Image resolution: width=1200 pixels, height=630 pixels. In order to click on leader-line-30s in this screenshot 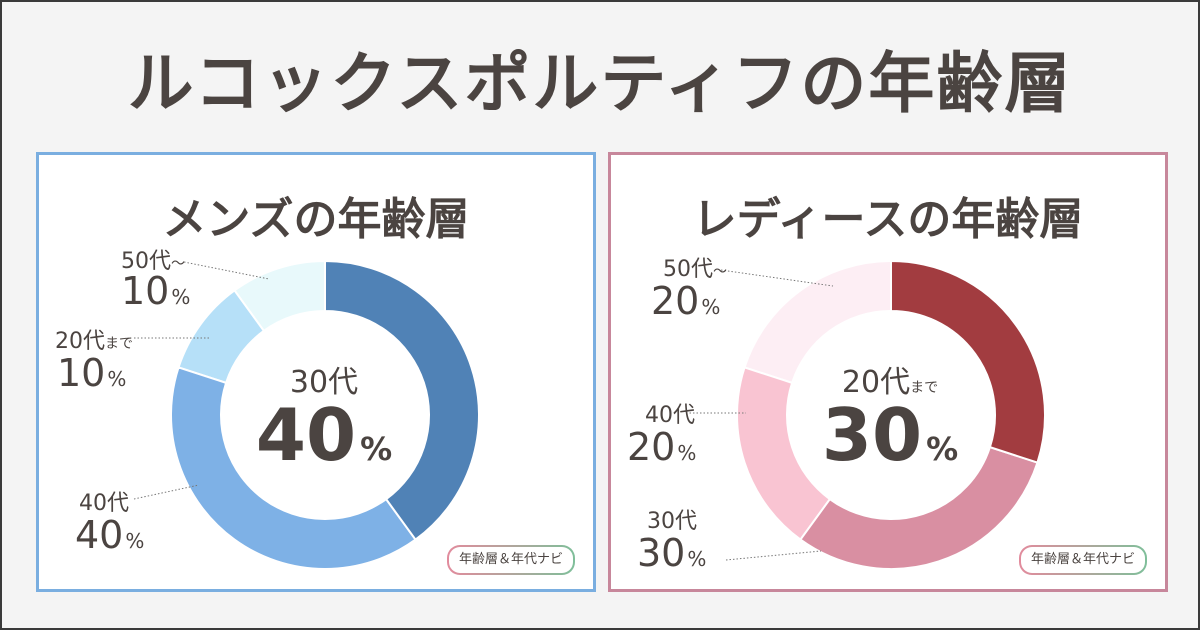, I will do `click(773, 555)`.